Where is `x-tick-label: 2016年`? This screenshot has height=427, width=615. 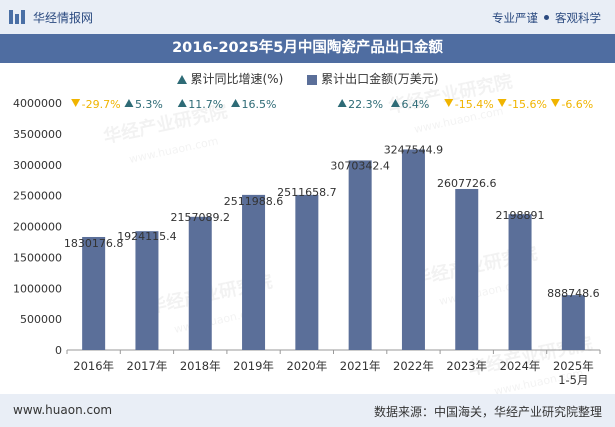
x-tick-label: 2016年 is located at coordinates (93, 366).